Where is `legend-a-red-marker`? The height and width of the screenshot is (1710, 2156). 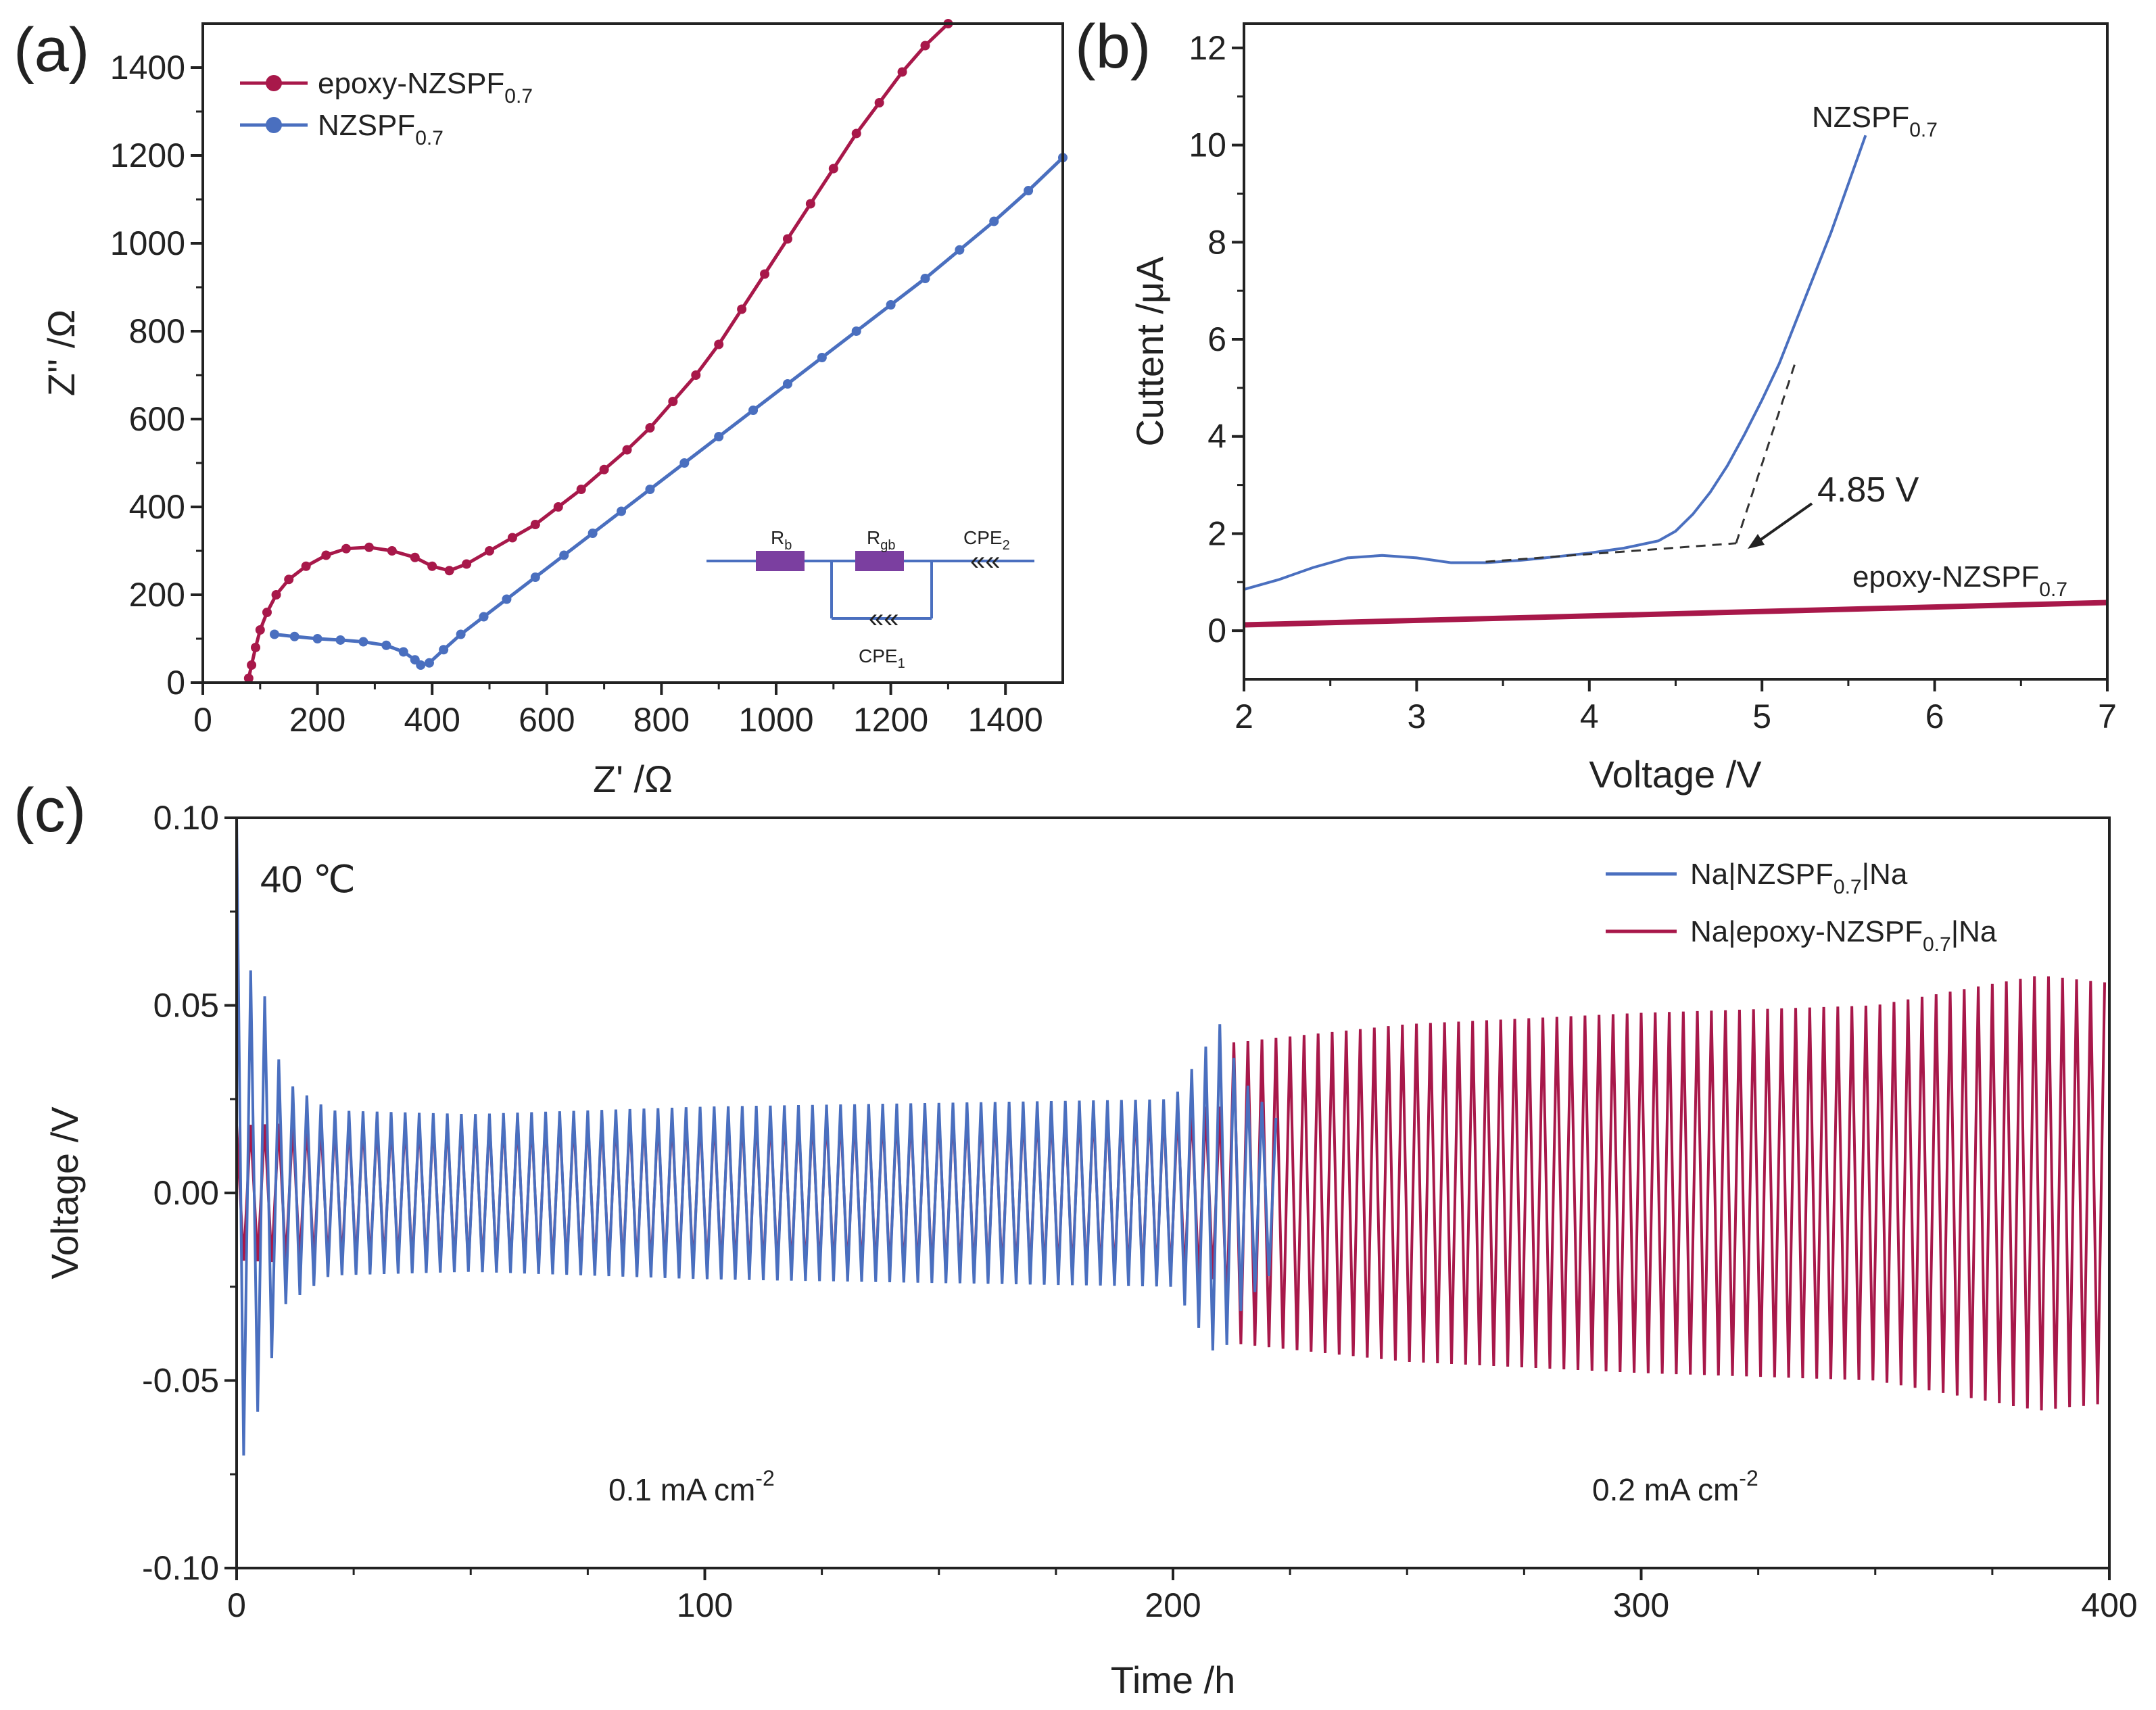
legend-a-red-marker is located at coordinates (274, 83).